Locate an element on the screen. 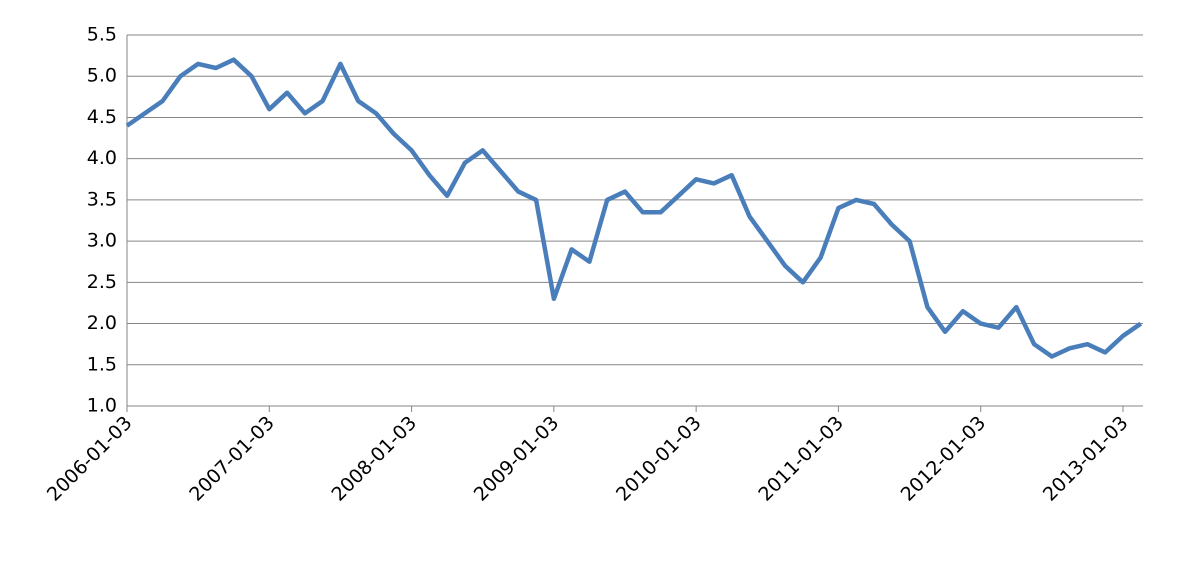 The width and height of the screenshot is (1200, 563). x-tick-label: 2013-01-03 is located at coordinates (1086, 459).